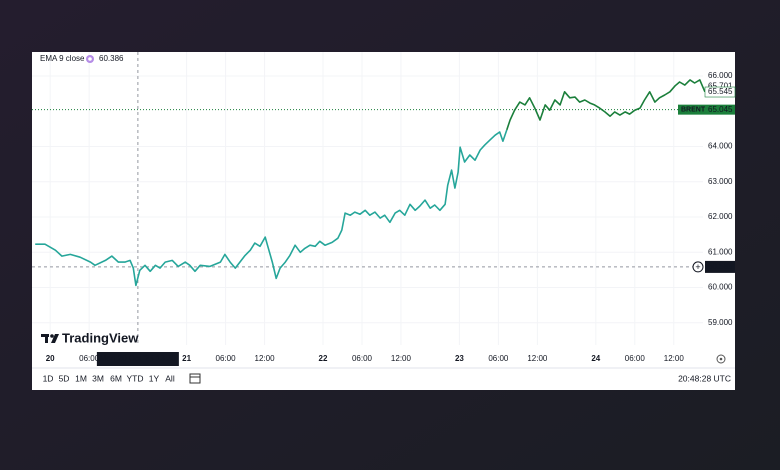 The image size is (780, 470). I want to click on y-tick-label: 62.000, so click(720, 216).